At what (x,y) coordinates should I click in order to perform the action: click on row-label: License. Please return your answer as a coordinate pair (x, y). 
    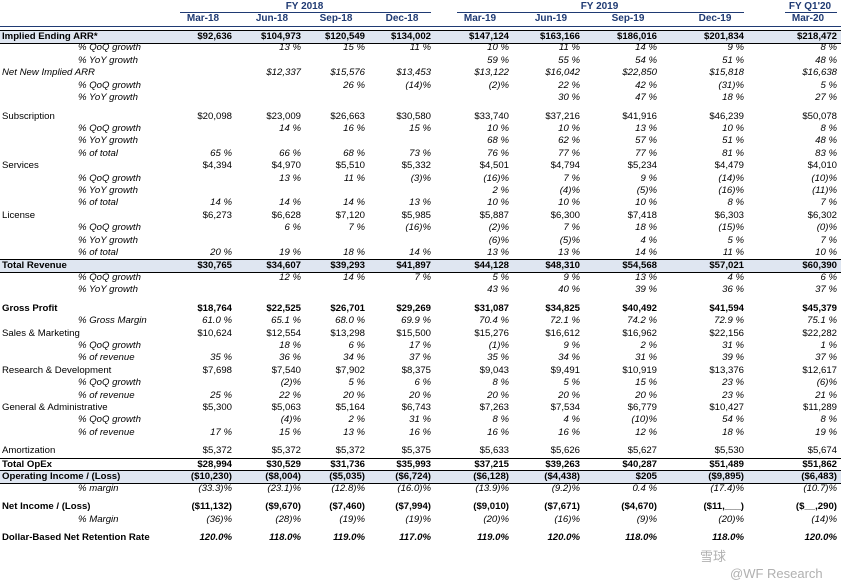
    Looking at the image, I should click on (19, 215).